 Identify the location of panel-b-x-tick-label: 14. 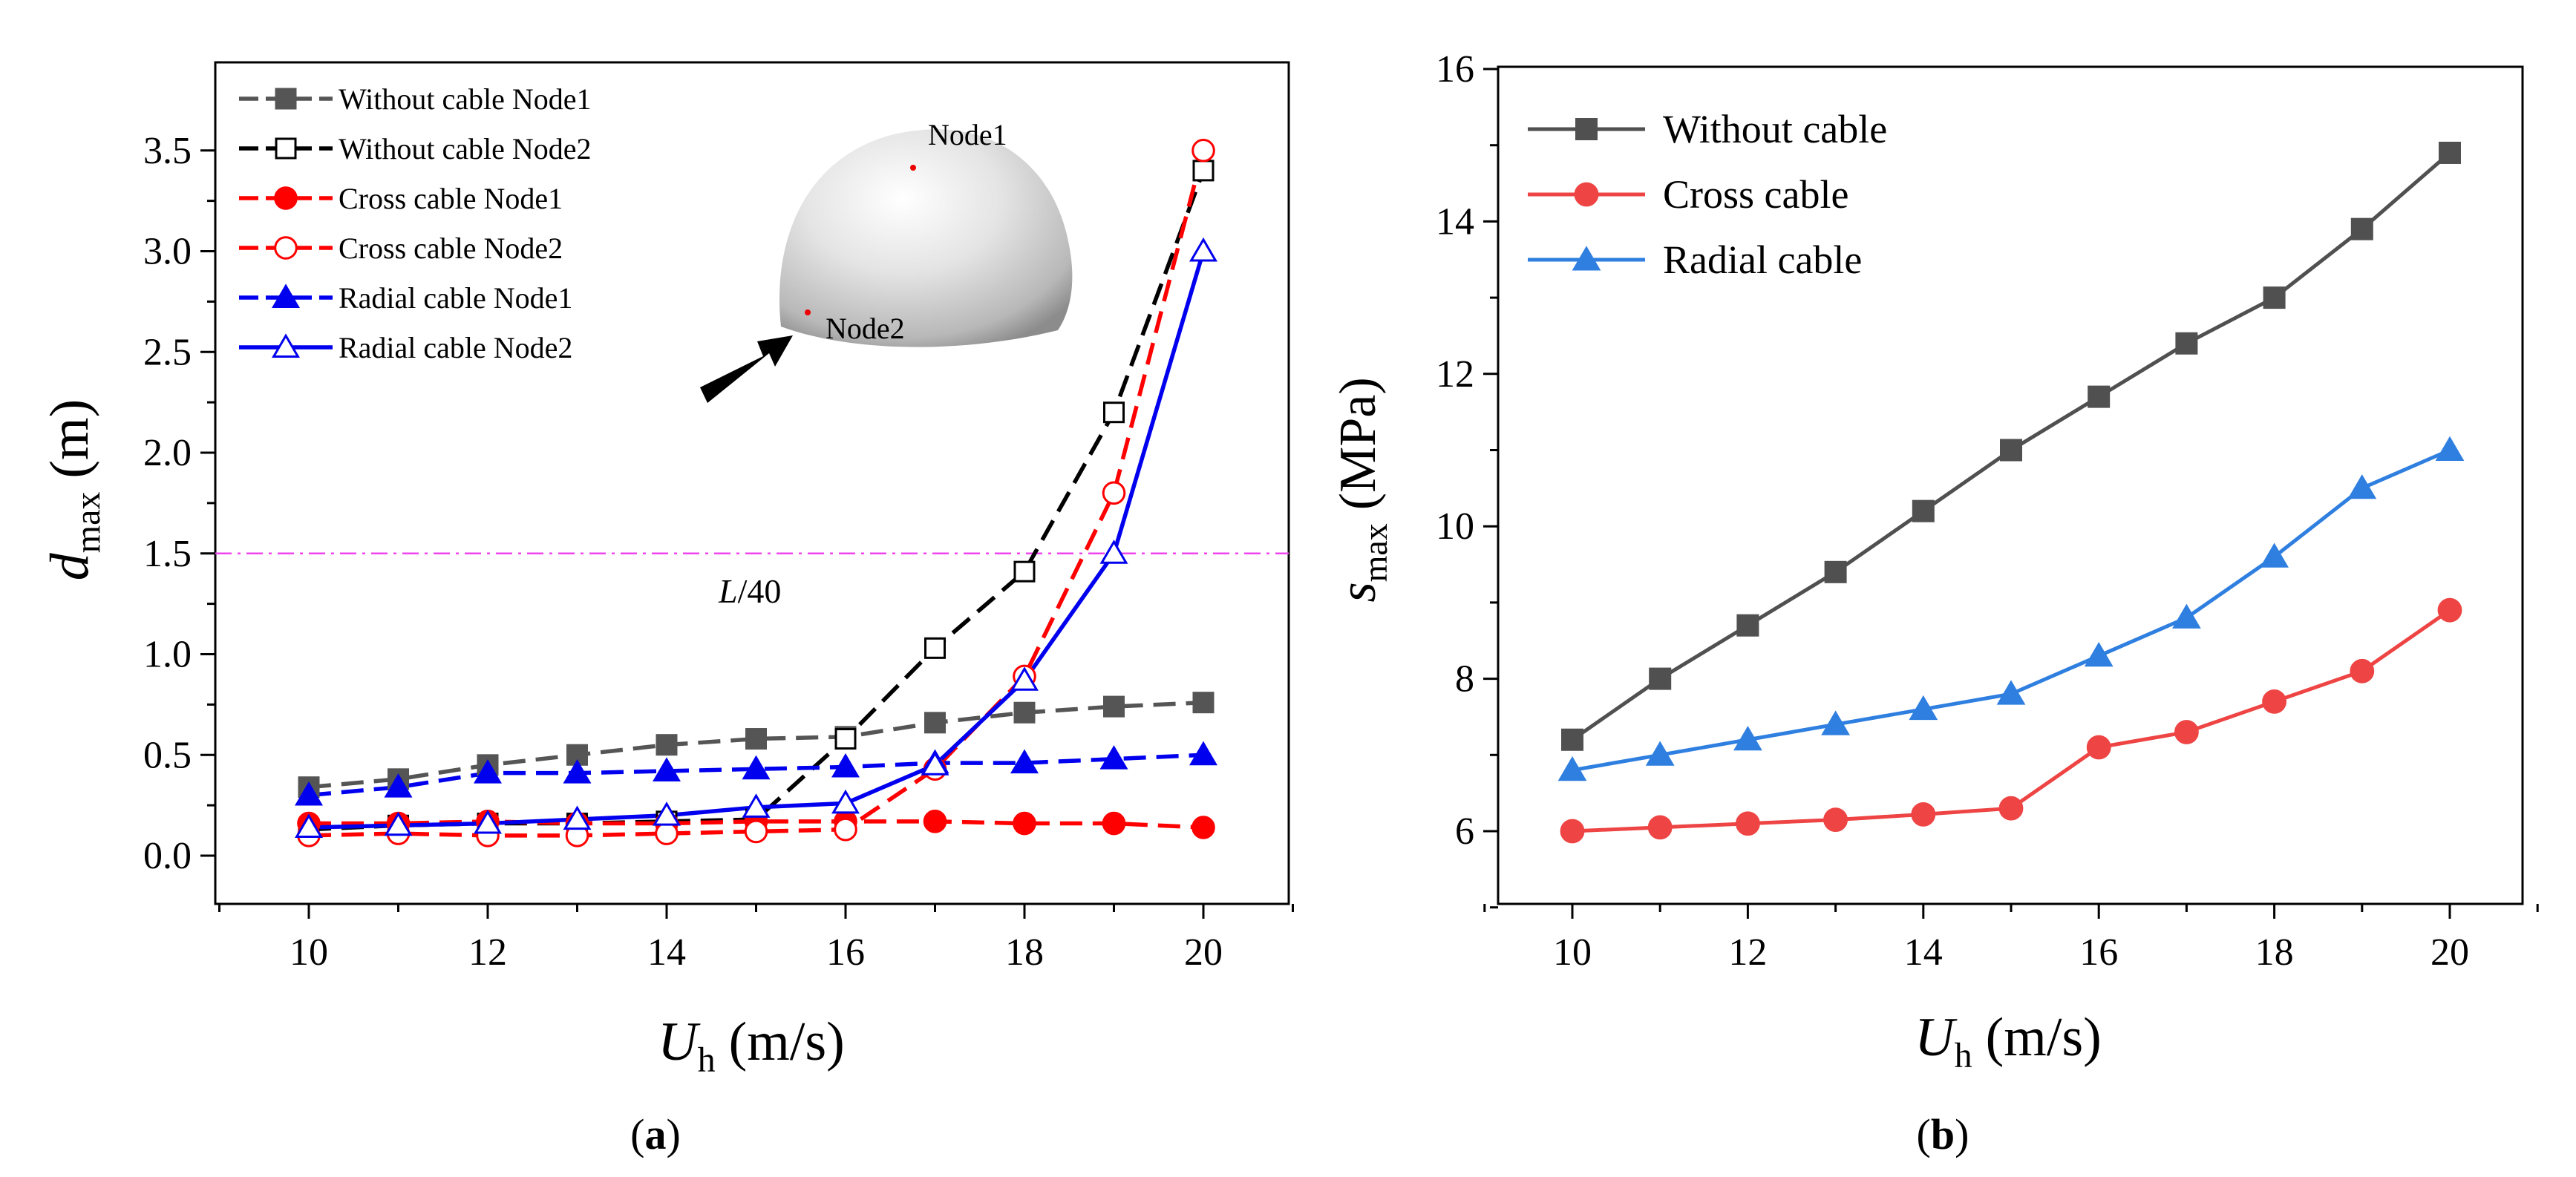
(1924, 952).